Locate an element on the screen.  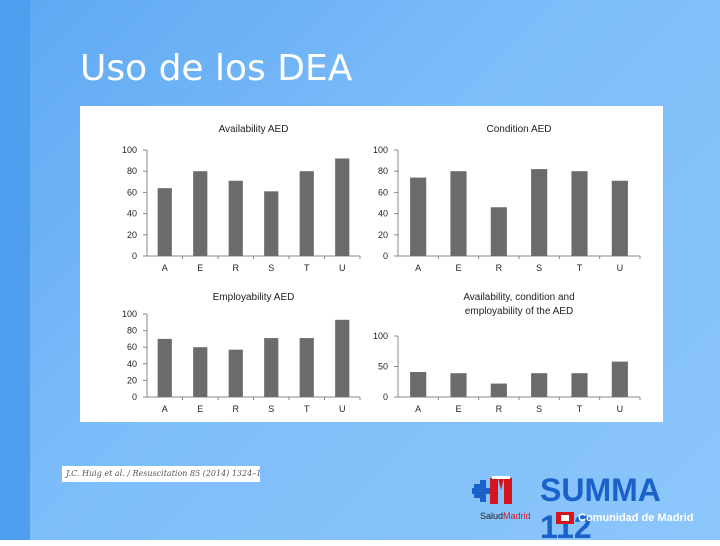
chart-title: Employability AED is located at coordinates (254, 297).